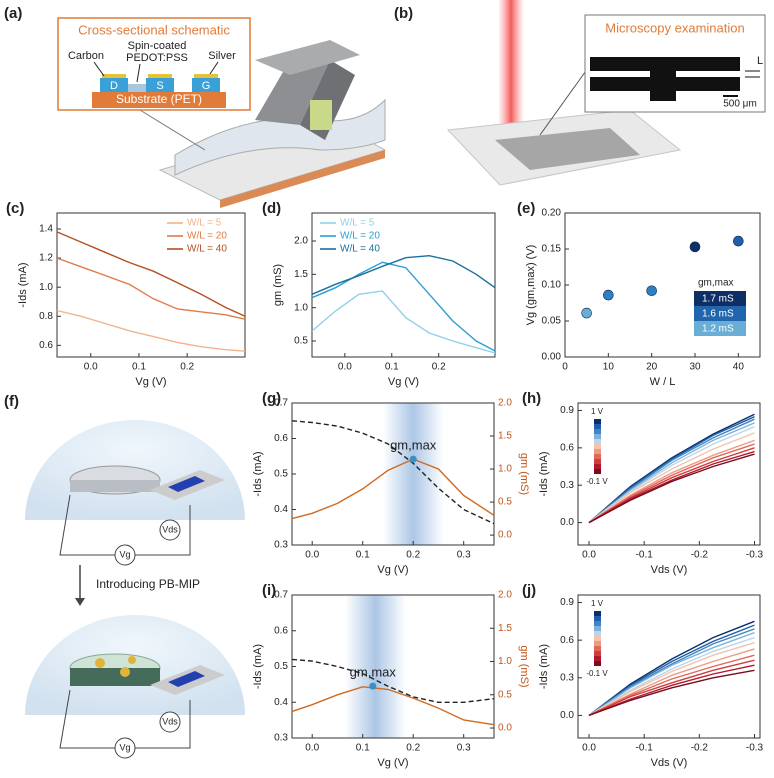  Describe the element at coordinates (360, 249) in the screenshot. I see `legend-label: W/L = 40` at that location.